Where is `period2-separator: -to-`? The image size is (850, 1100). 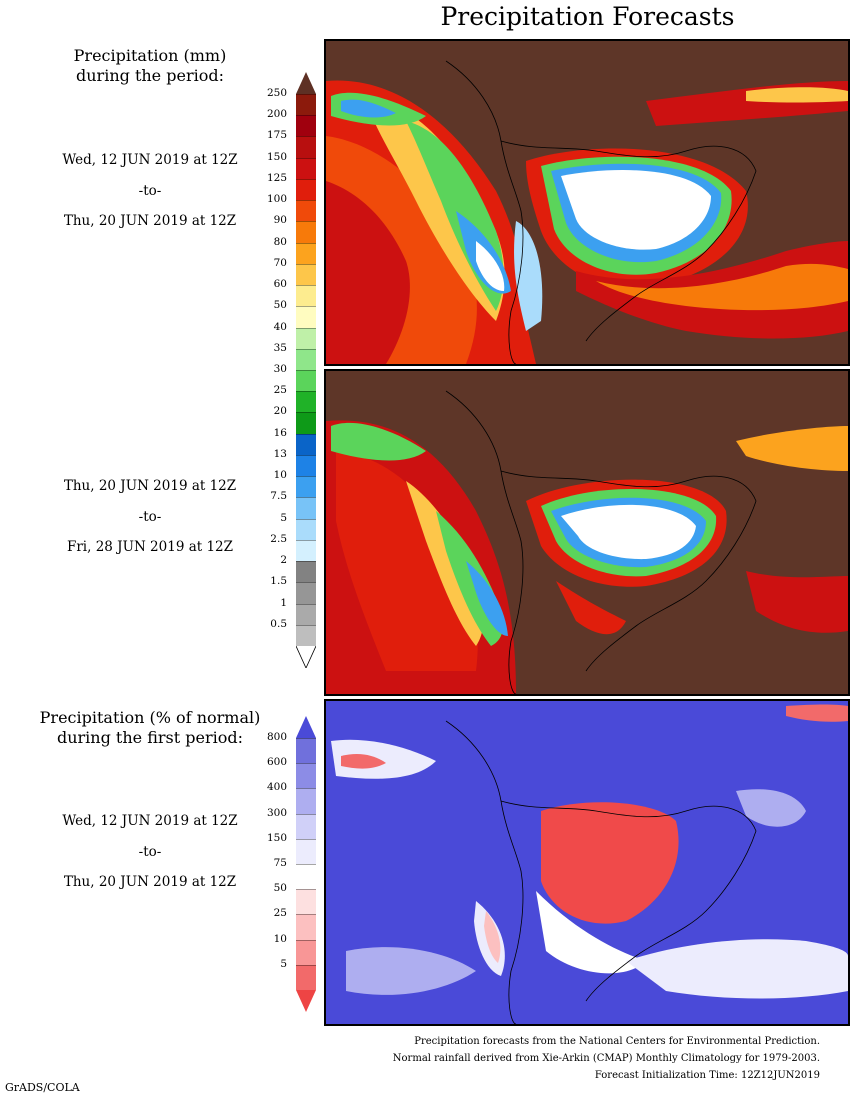
period2-separator: -to- is located at coordinates (150, 517).